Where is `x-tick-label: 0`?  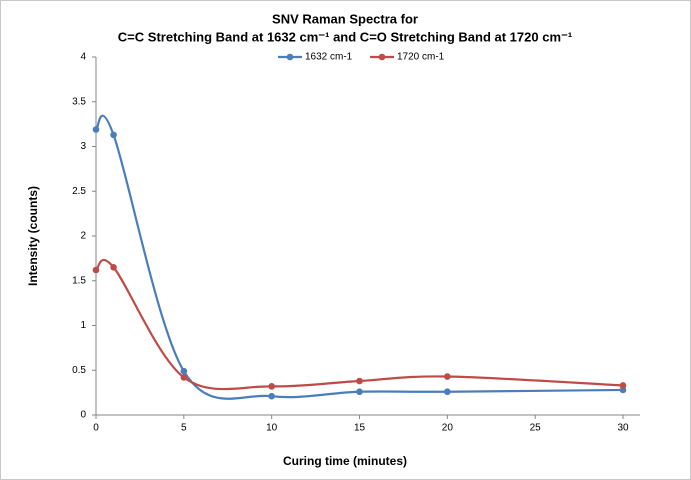
x-tick-label: 0 is located at coordinates (96, 428).